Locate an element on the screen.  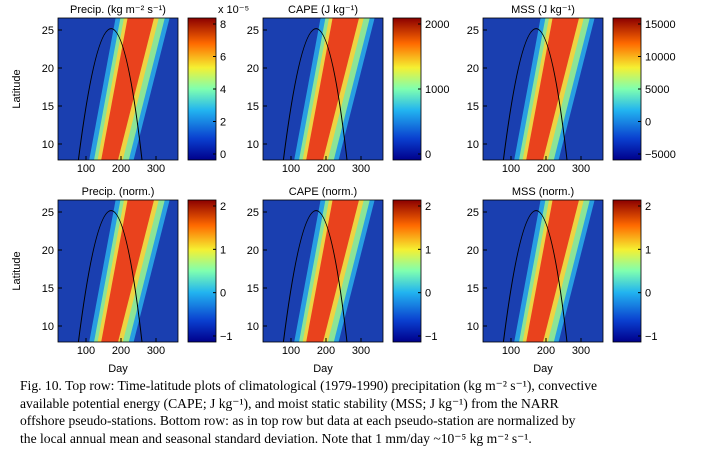
colorbar-tick-label: 5000 is located at coordinates (657, 90).